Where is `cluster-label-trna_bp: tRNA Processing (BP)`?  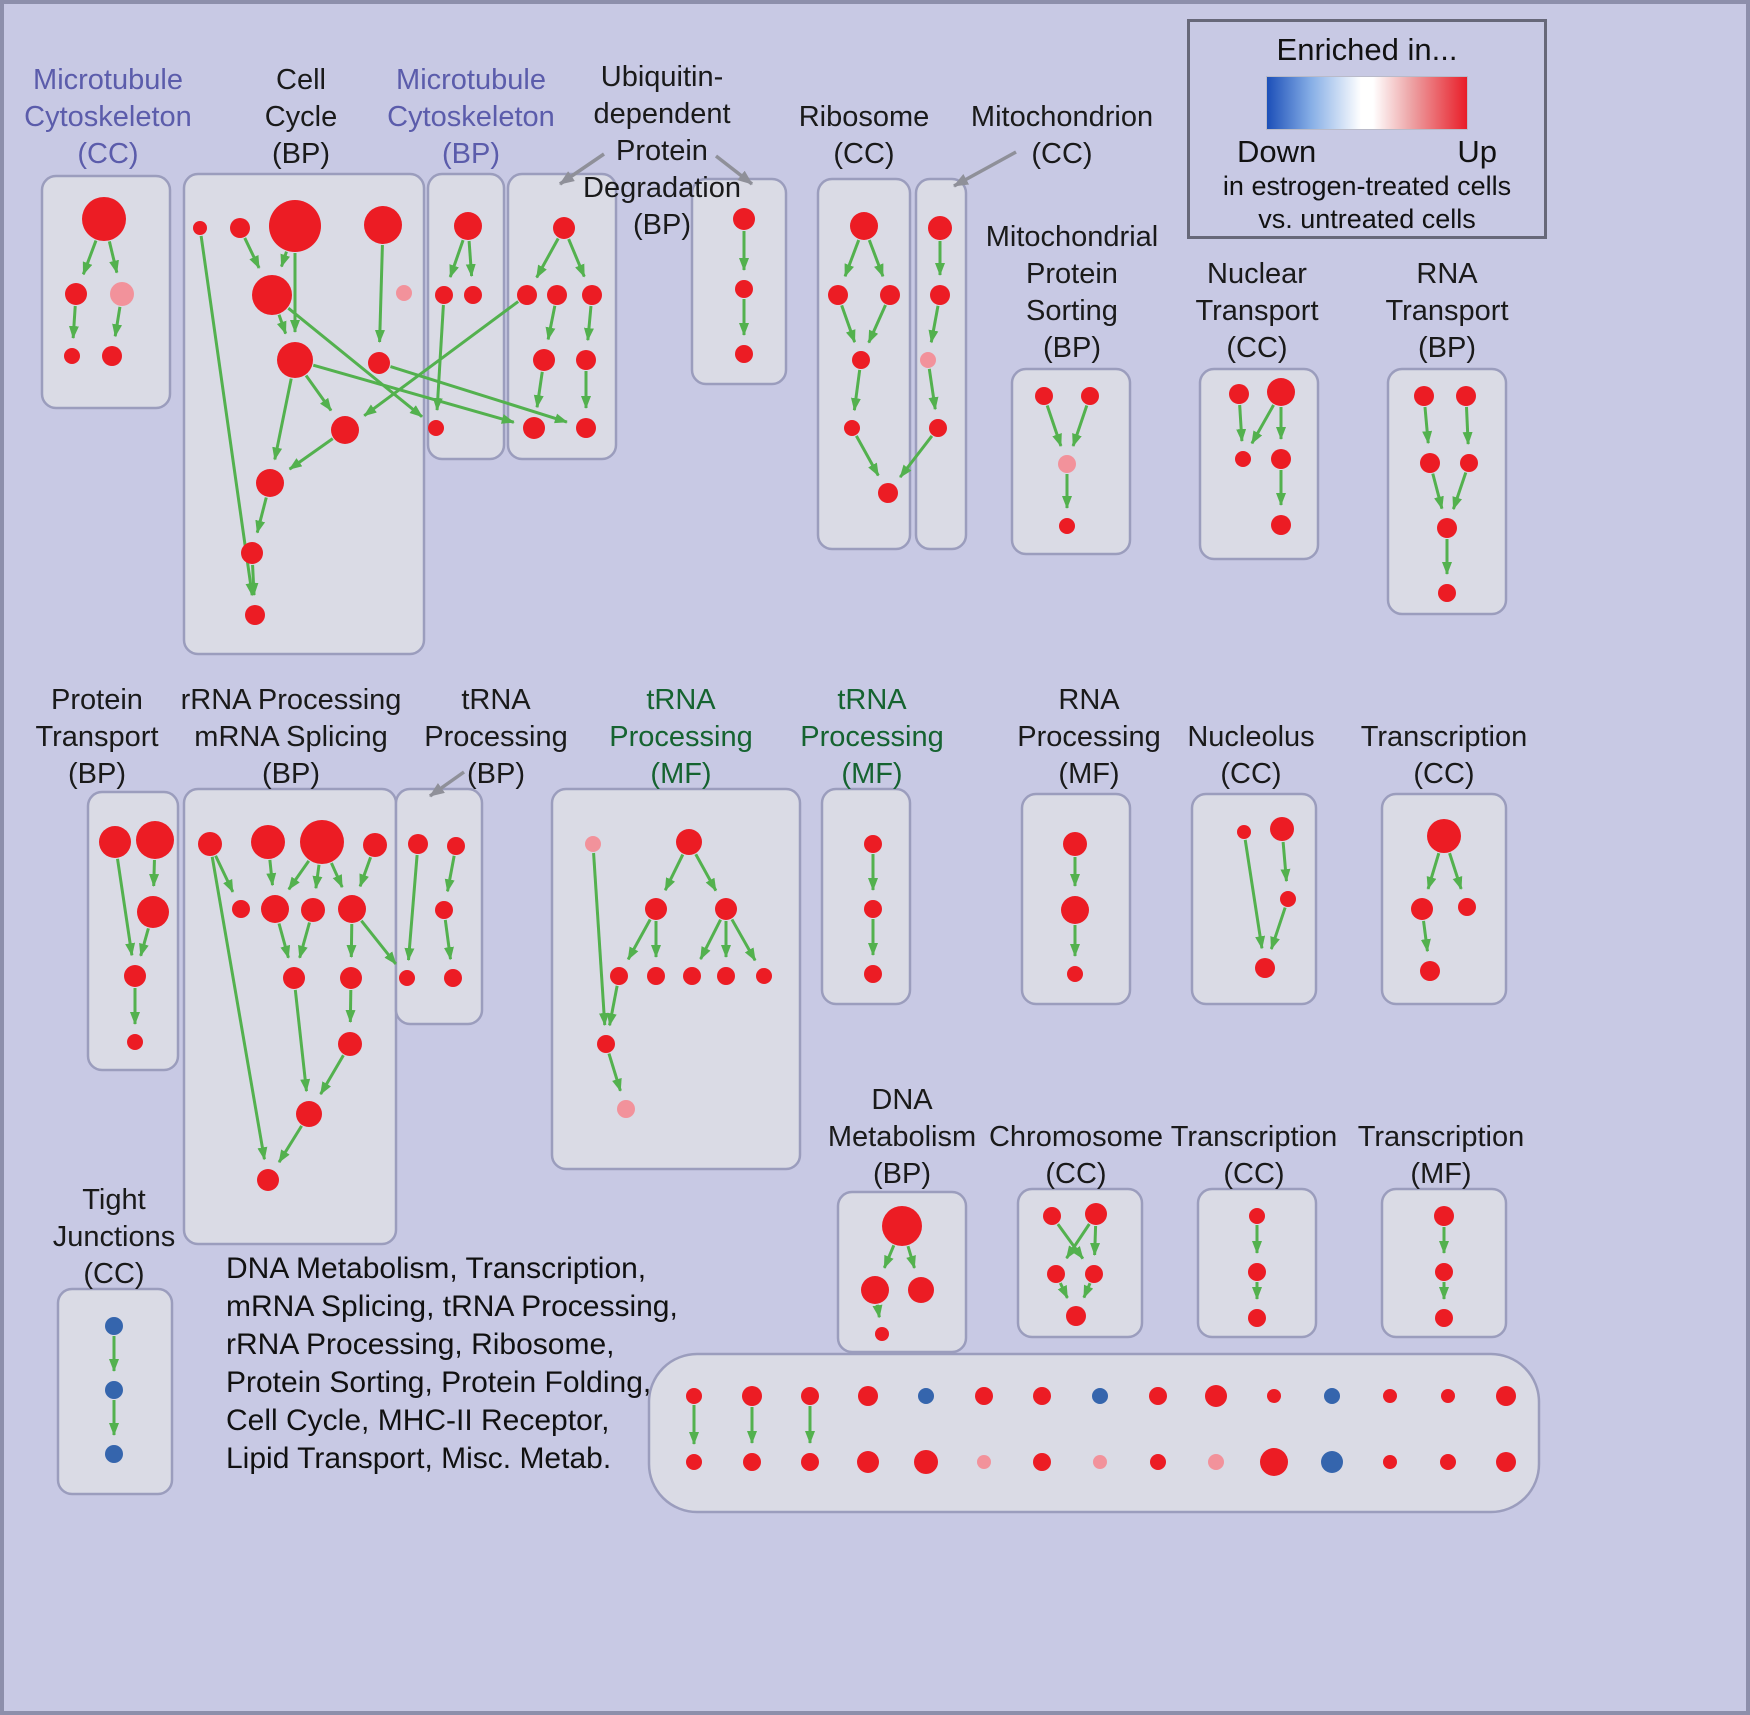
cluster-label-trna_bp: tRNA Processing (BP) is located at coordinates (496, 737).